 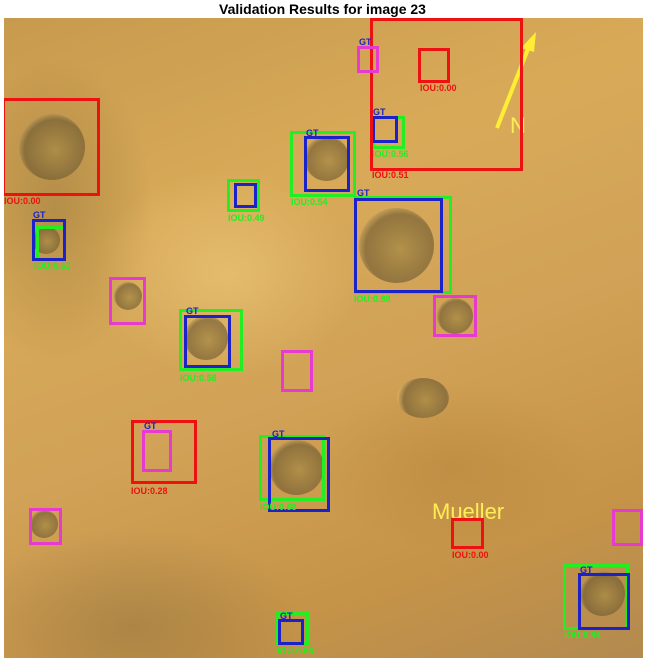 What do you see at coordinates (515, 80) in the screenshot?
I see `north-arrow-icon` at bounding box center [515, 80].